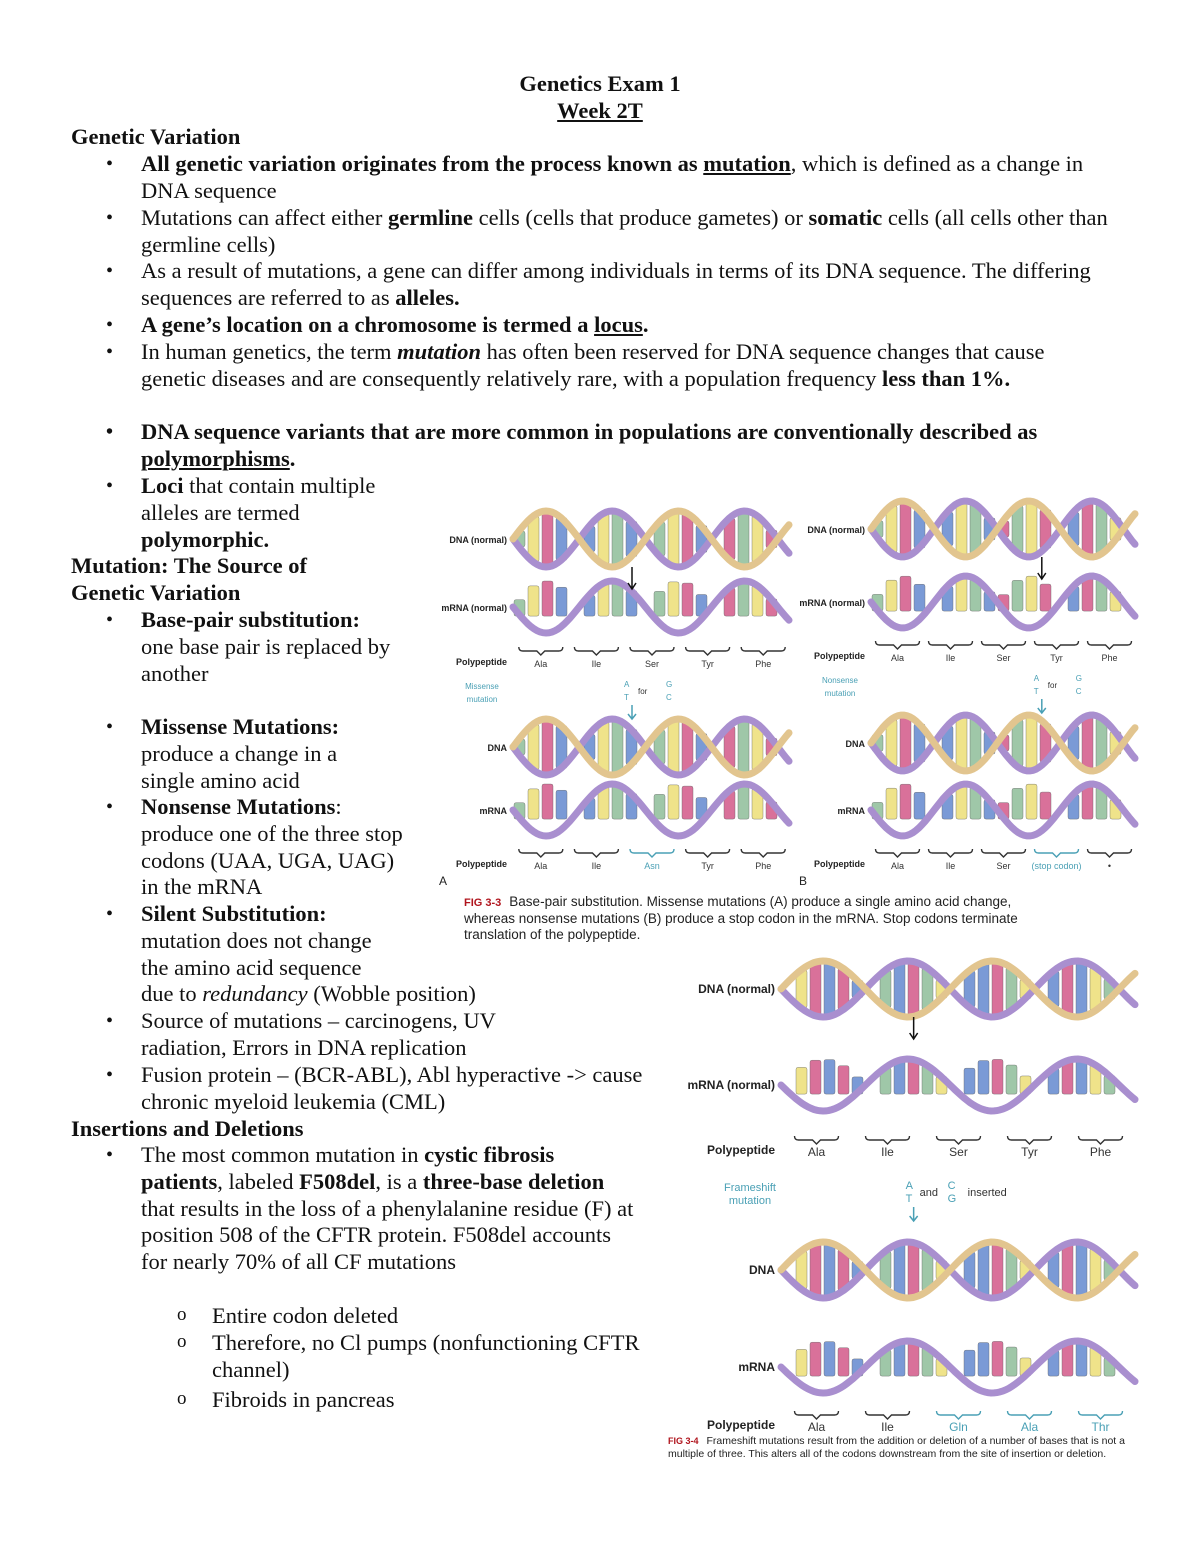  I want to click on row-label: mRNA, so click(851, 811).